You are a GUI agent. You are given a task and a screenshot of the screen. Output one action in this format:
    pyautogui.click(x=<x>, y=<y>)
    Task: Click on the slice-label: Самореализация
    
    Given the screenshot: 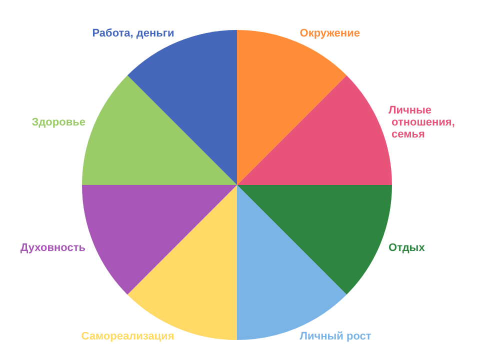 What is the action you would take?
    pyautogui.click(x=127, y=336)
    